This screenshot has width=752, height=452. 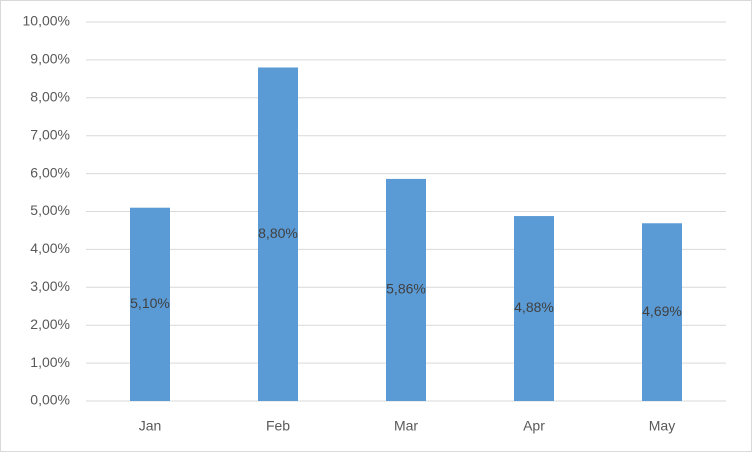 What do you see at coordinates (50, 210) in the screenshot?
I see `y-tick-label: 5,00%` at bounding box center [50, 210].